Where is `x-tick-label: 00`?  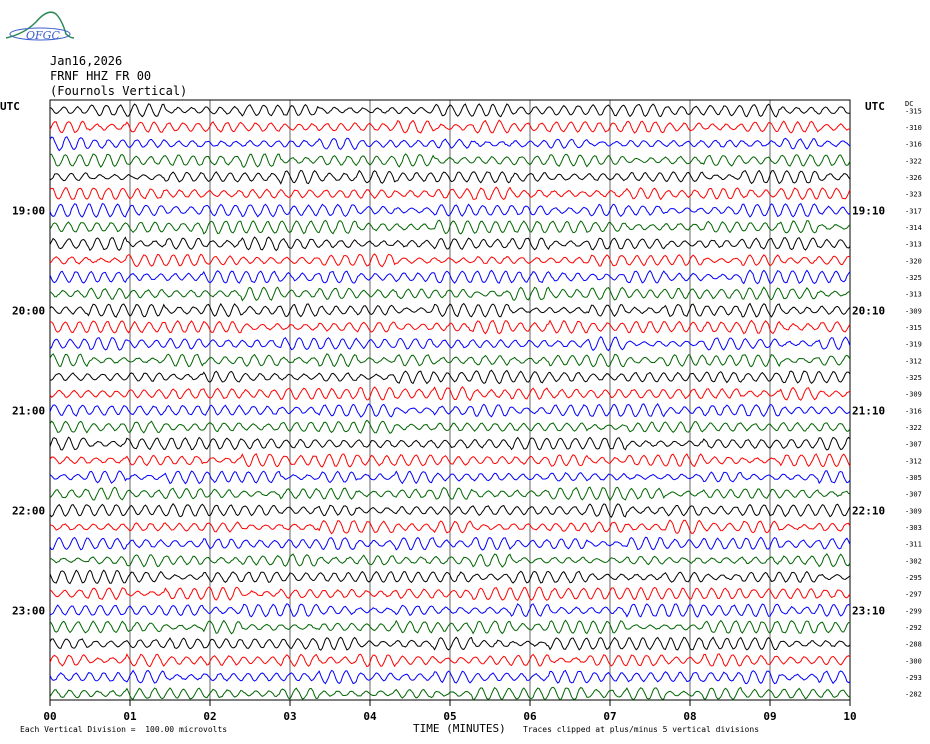 x-tick-label: 00 is located at coordinates (49, 716).